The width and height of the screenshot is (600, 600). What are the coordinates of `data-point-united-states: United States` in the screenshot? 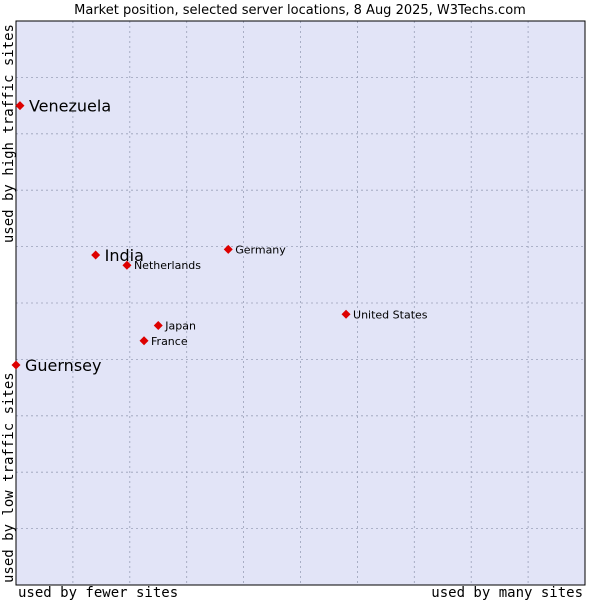 It's located at (384, 314).